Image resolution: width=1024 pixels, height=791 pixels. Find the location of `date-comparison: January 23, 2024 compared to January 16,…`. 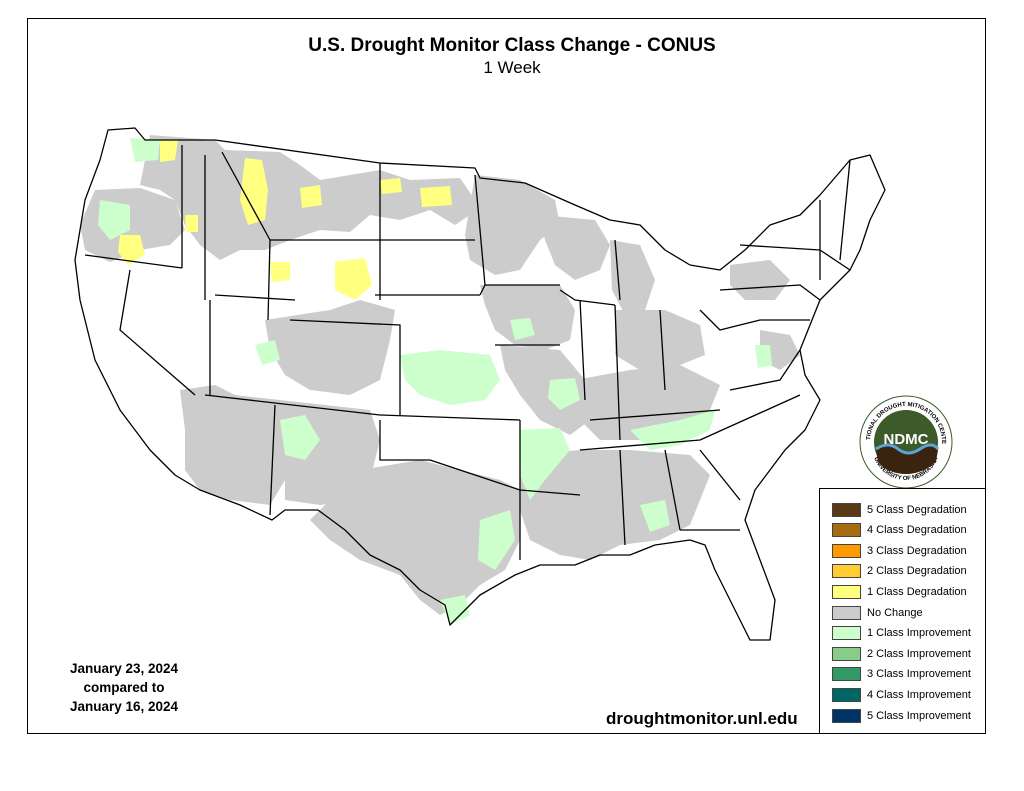

date-comparison: January 23, 2024 compared to January 16,… is located at coordinates (124, 687).